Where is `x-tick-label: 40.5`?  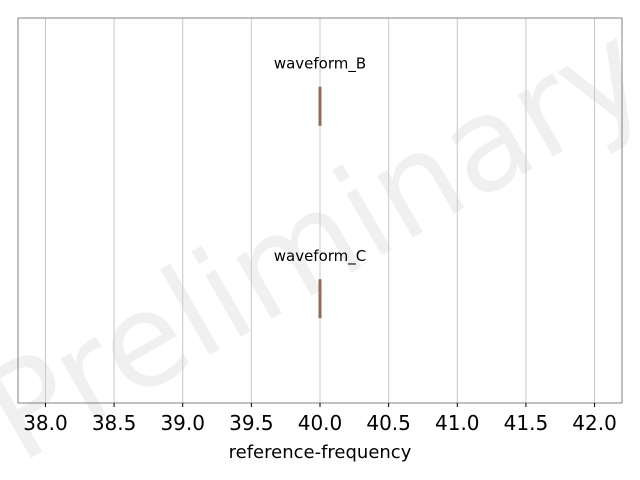 x-tick-label: 40.5 is located at coordinates (388, 423).